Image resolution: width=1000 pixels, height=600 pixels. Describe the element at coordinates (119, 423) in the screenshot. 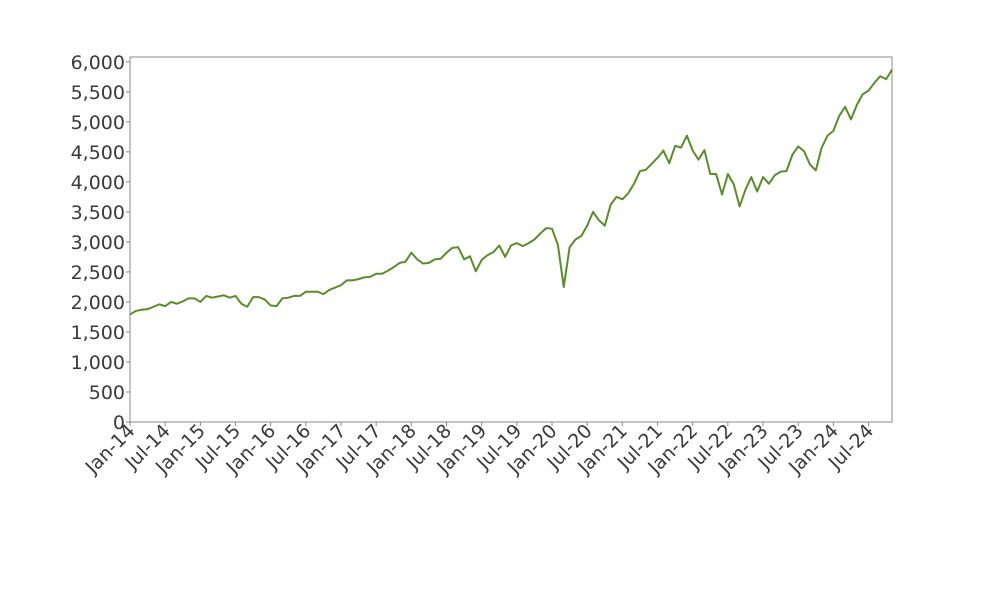

I see `y-tick-label: 0` at that location.